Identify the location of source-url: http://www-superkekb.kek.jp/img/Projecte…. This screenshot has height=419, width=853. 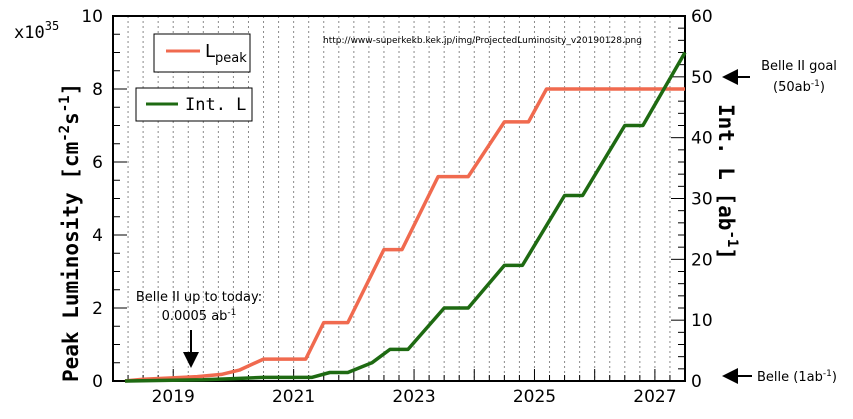
(482, 41).